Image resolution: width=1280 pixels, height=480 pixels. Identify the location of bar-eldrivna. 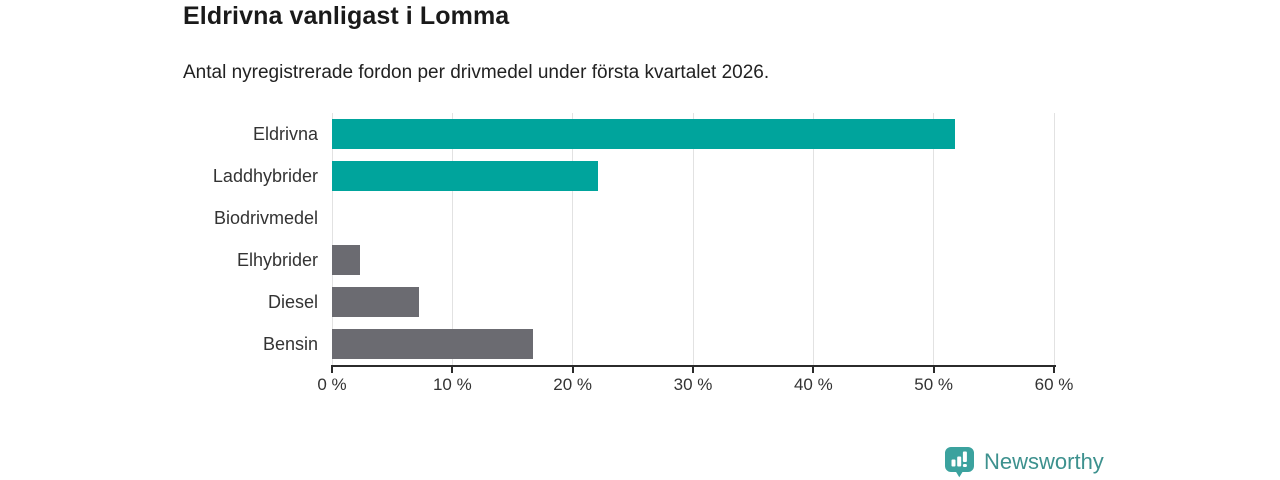
(644, 134).